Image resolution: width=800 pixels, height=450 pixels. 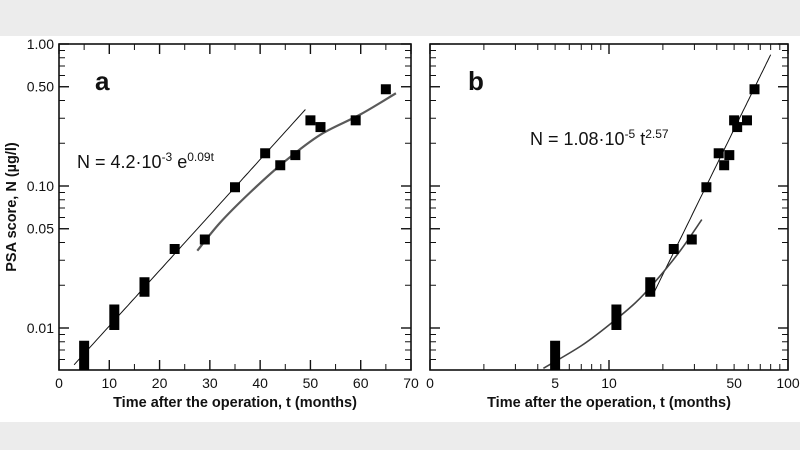 I want to click on equation-mid: t, so click(x=640, y=139).